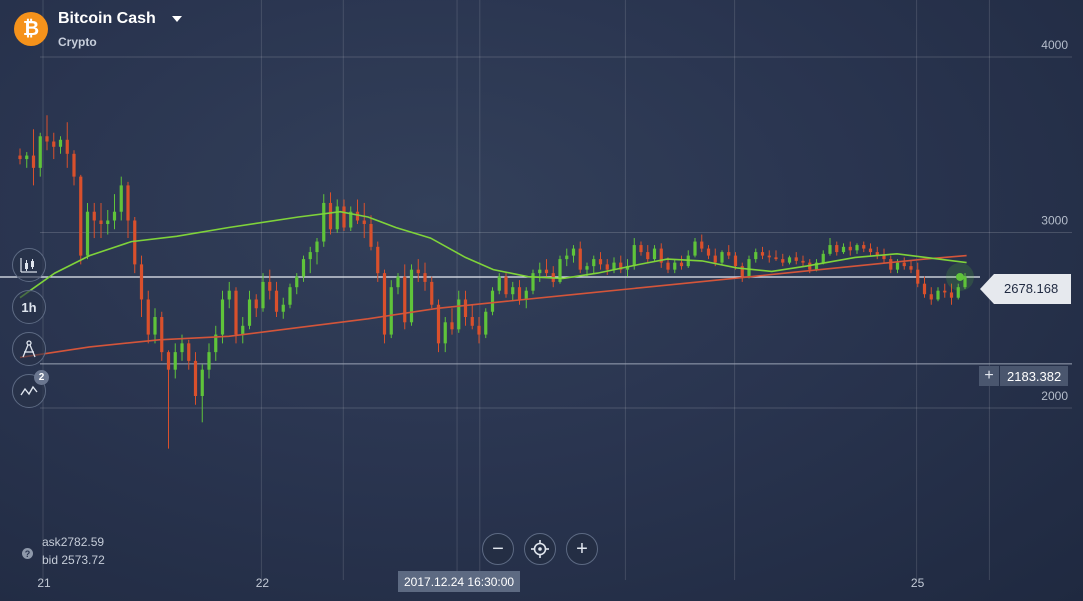 The width and height of the screenshot is (1083, 601). I want to click on plus-icon: +, so click(582, 548).